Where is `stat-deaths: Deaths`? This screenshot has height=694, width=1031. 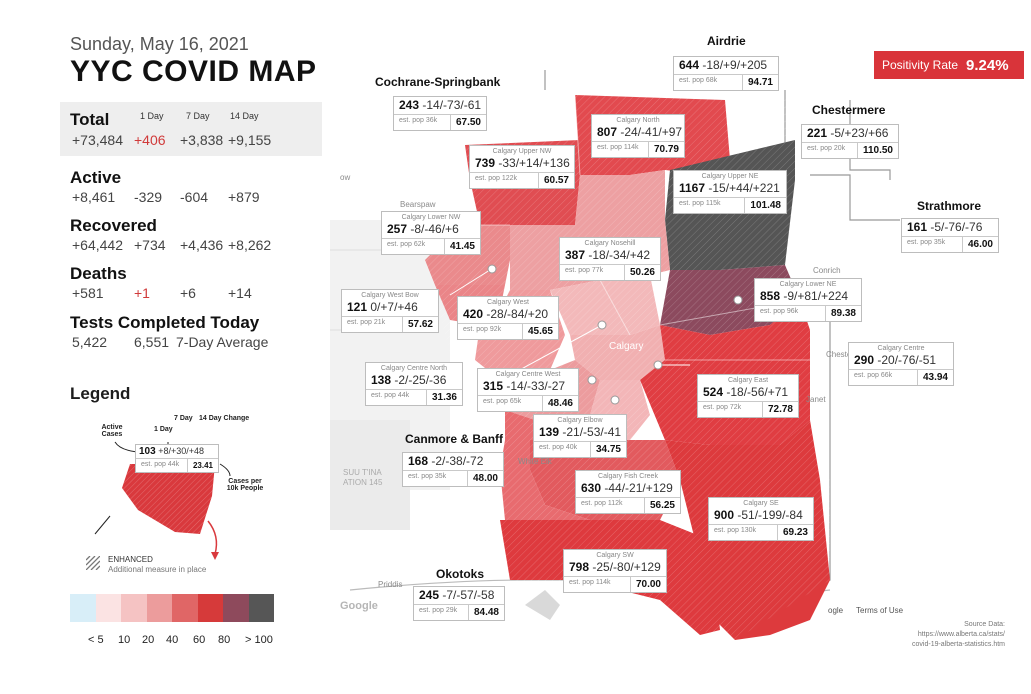
stat-deaths: Deaths is located at coordinates (98, 273).